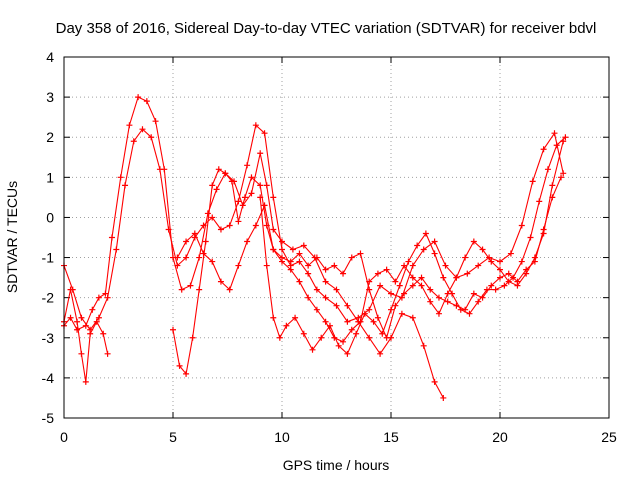  I want to click on x-tick-label: 20, so click(500, 437).